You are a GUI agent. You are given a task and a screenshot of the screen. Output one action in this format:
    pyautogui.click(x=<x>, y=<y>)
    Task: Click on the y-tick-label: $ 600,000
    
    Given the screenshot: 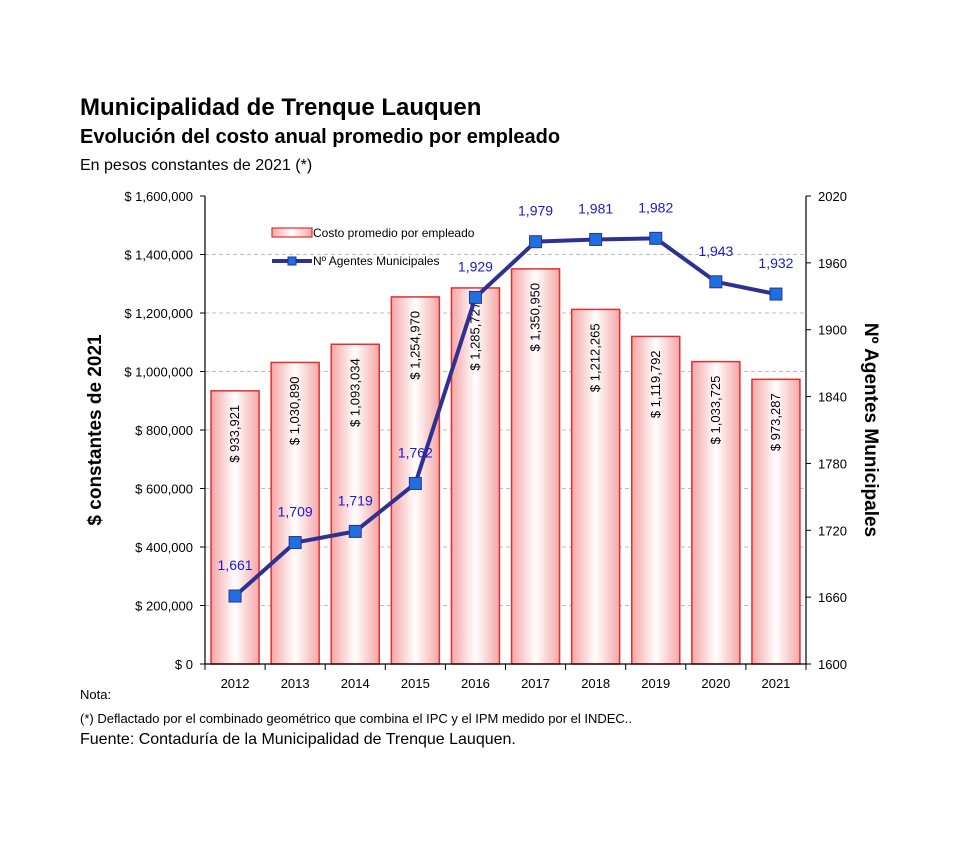 What is the action you would take?
    pyautogui.click(x=164, y=489)
    